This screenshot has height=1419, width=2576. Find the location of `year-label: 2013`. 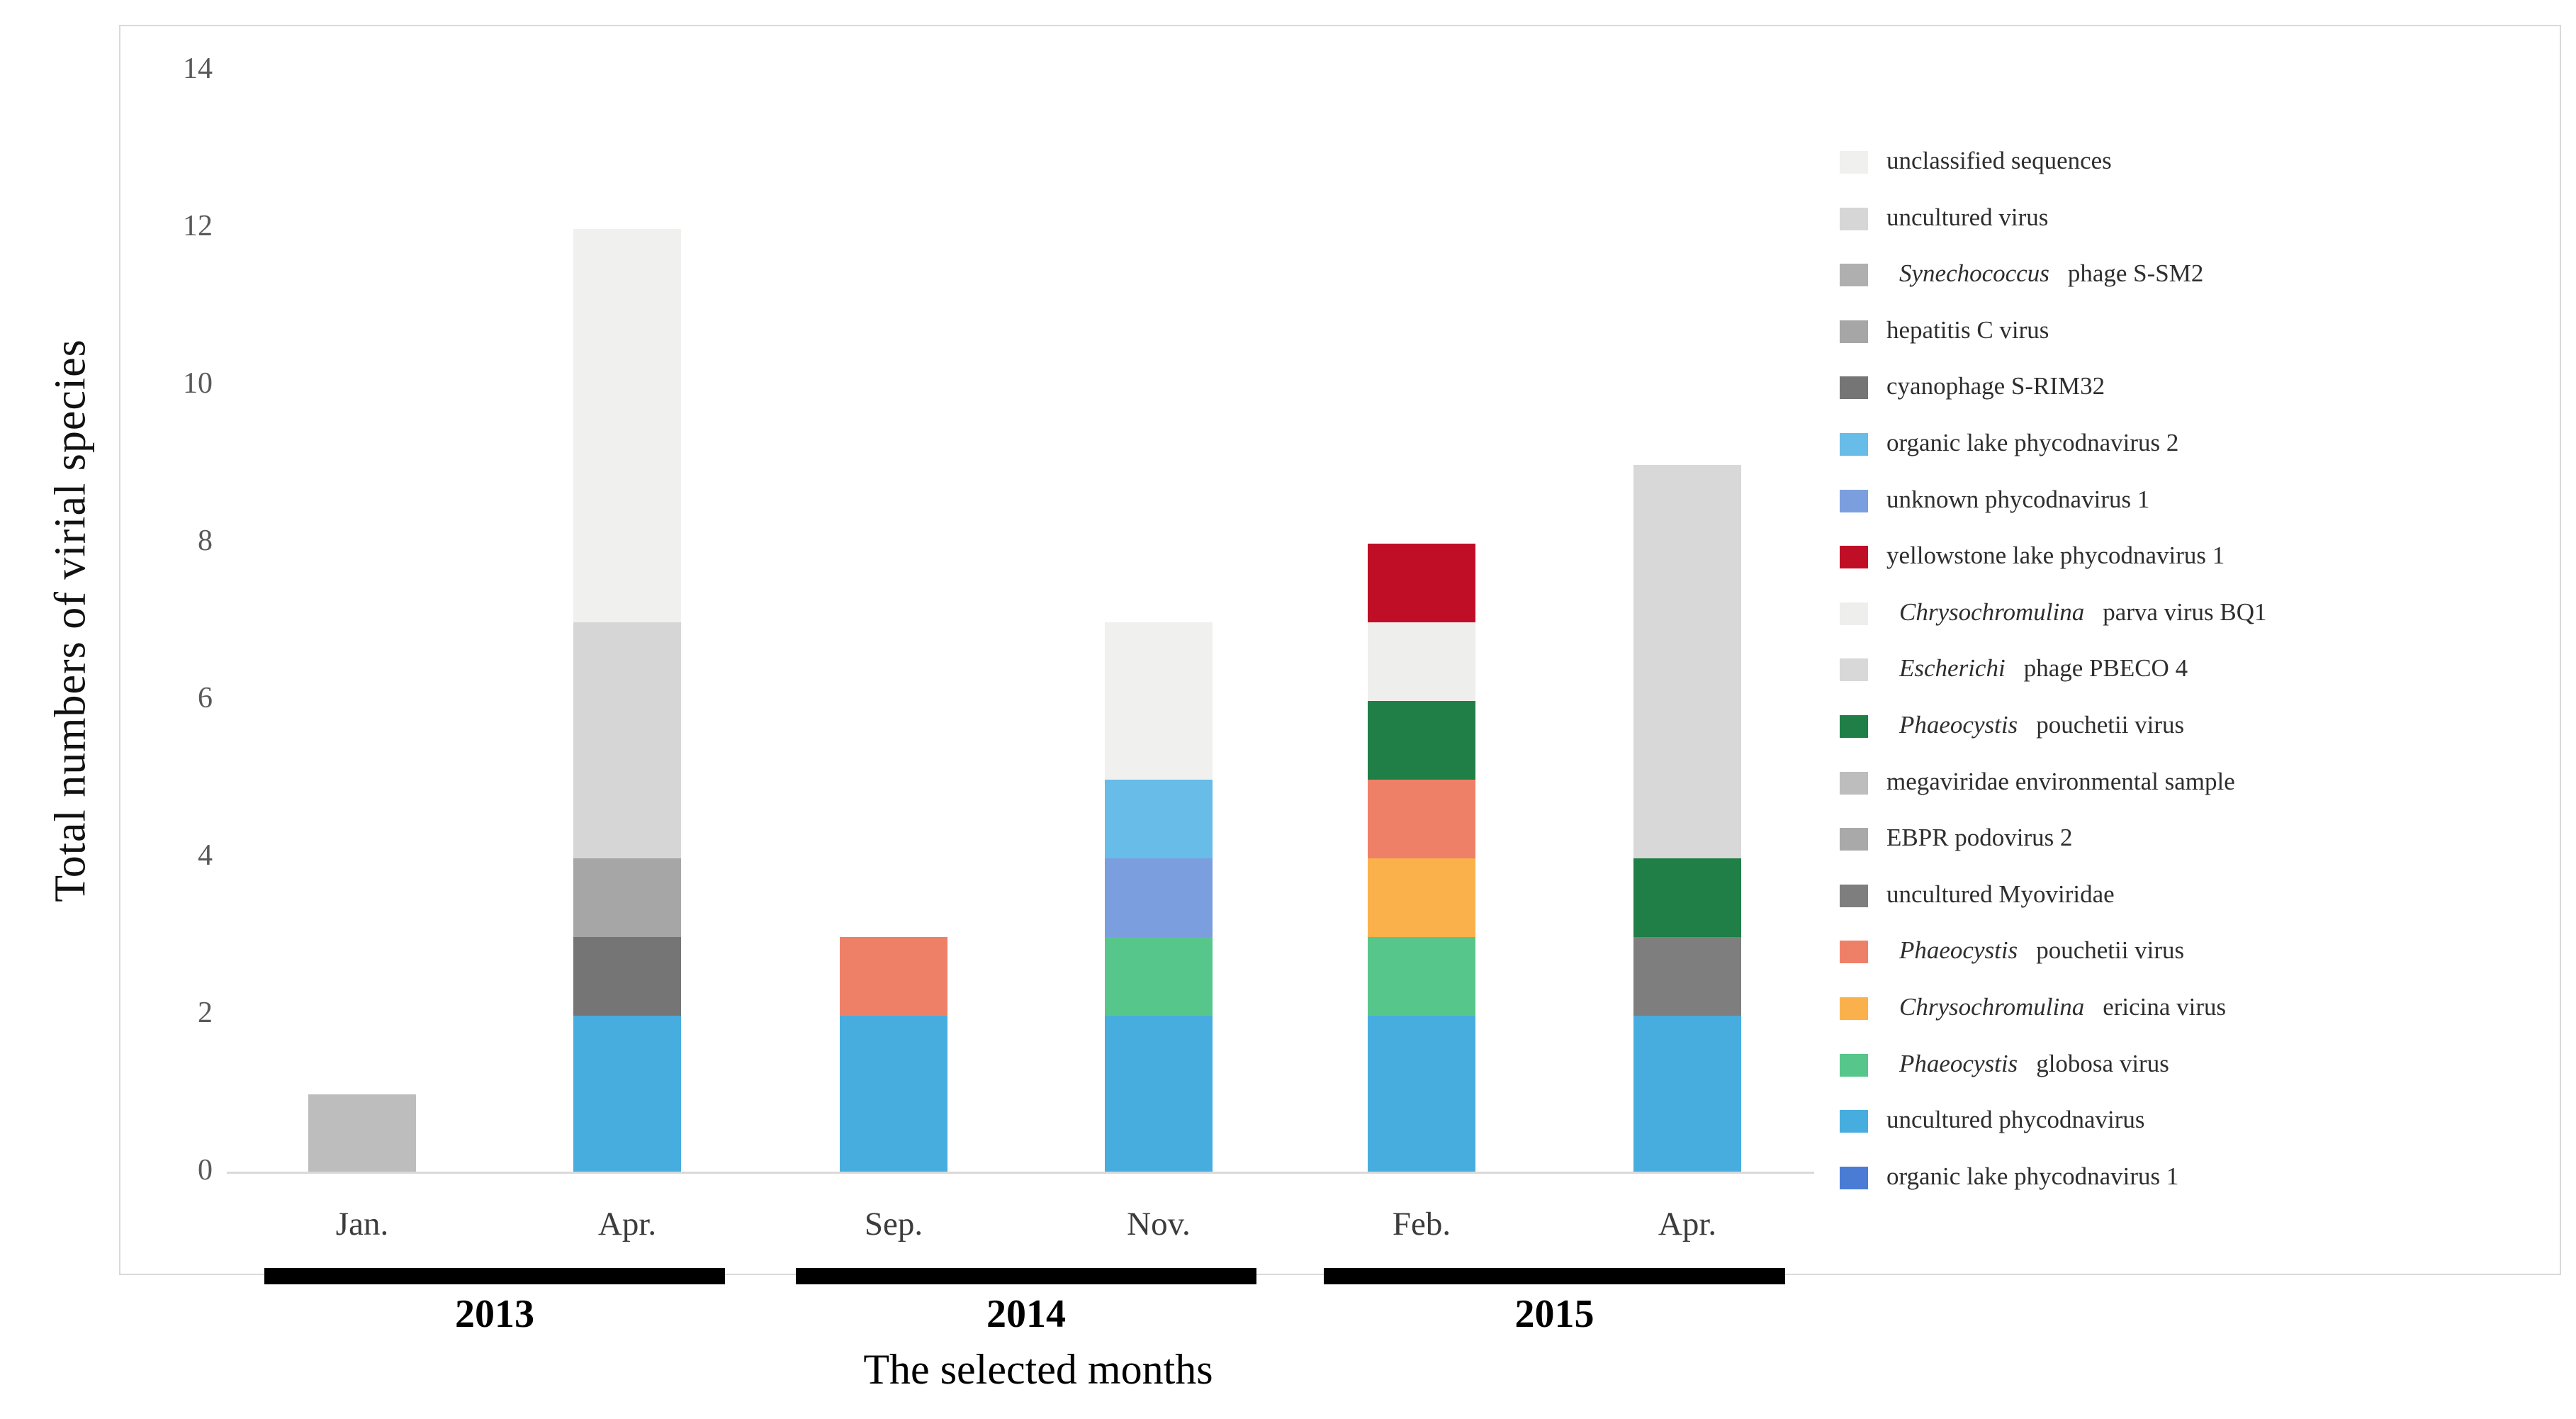

year-label: 2013 is located at coordinates (494, 1314).